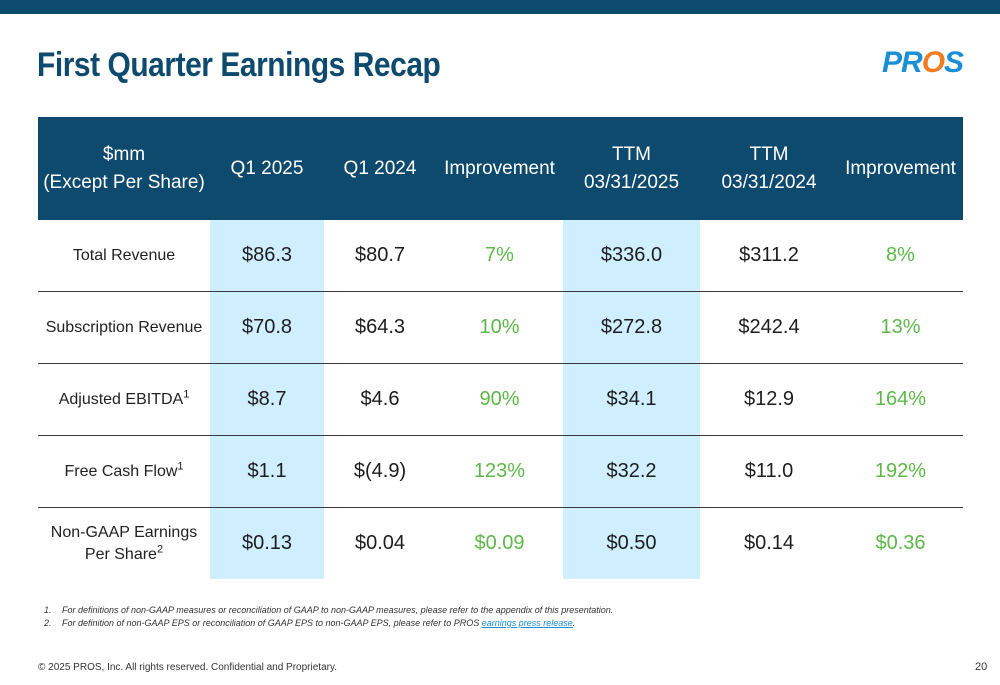 This screenshot has width=1000, height=685. What do you see at coordinates (124, 168) in the screenshot?
I see `header-metric: $mm (Except Per Share)` at bounding box center [124, 168].